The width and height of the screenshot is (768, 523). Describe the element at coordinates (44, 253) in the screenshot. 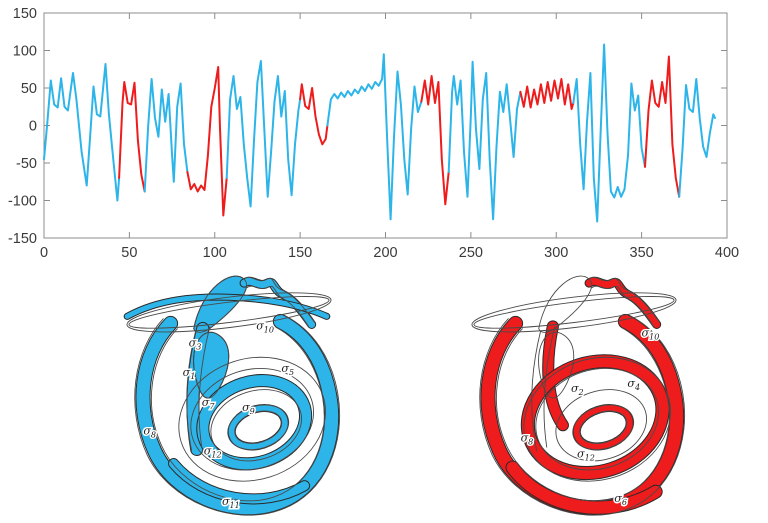

I see `x-tick-label: 0` at that location.